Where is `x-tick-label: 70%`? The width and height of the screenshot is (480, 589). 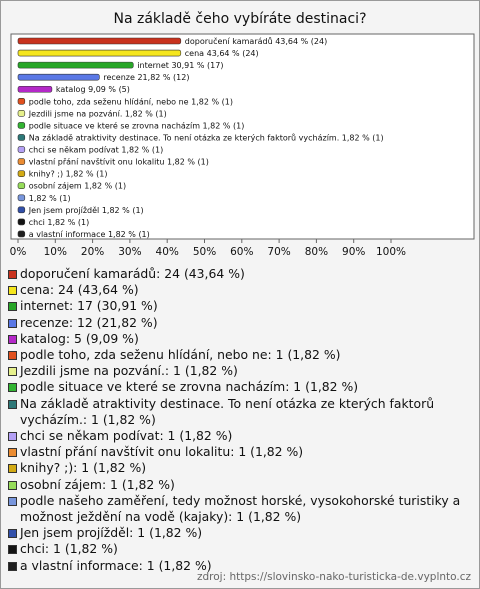 x-tick-label: 70% is located at coordinates (278, 252).